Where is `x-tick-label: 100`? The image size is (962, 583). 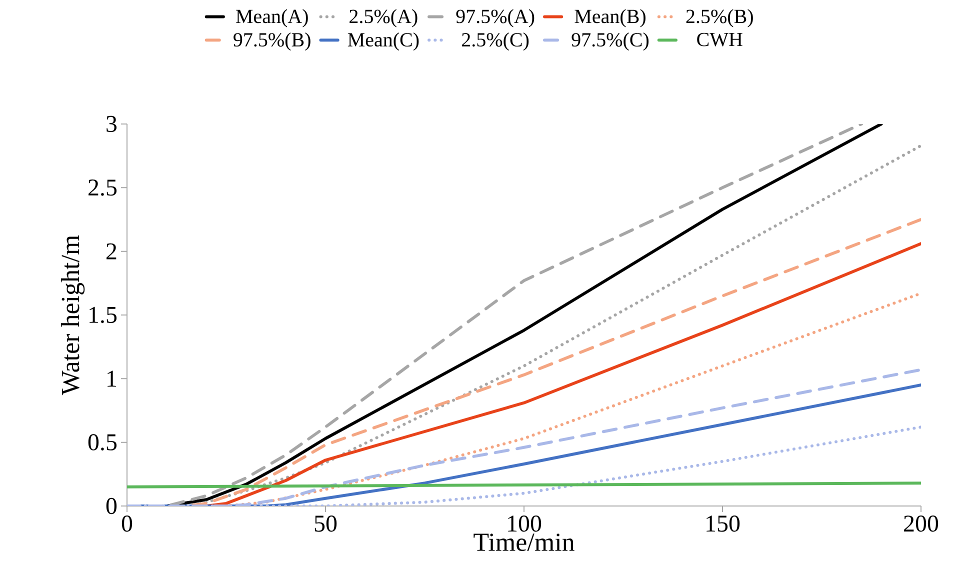 x-tick-label: 100 is located at coordinates (525, 524).